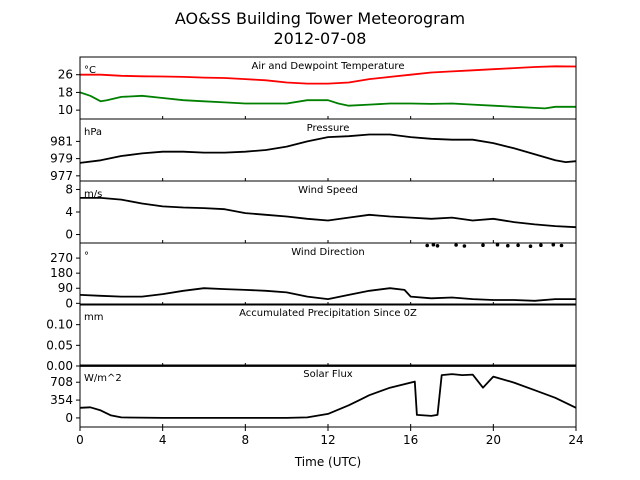  What do you see at coordinates (65, 92) in the screenshot?
I see `y-tick-label: 18` at bounding box center [65, 92].